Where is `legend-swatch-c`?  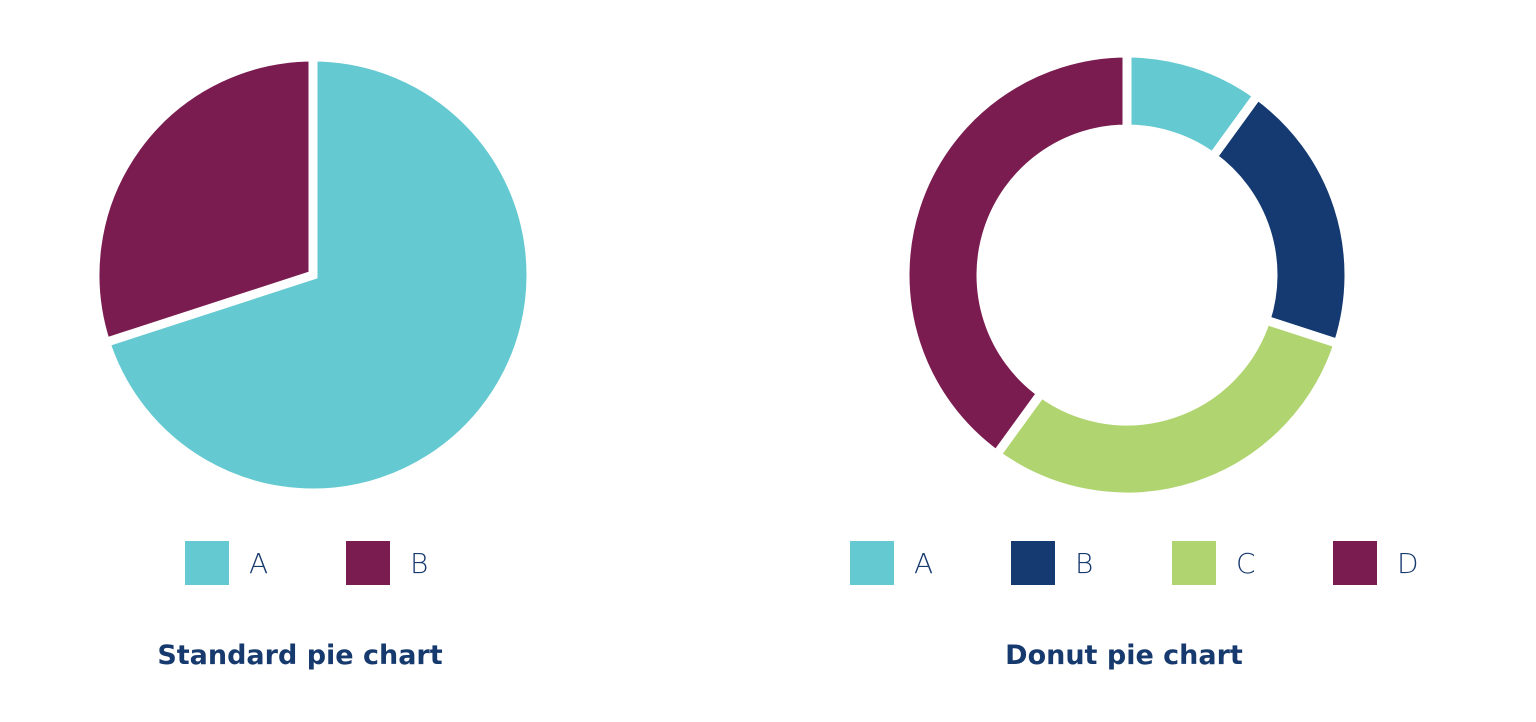
legend-swatch-c is located at coordinates (1194, 563).